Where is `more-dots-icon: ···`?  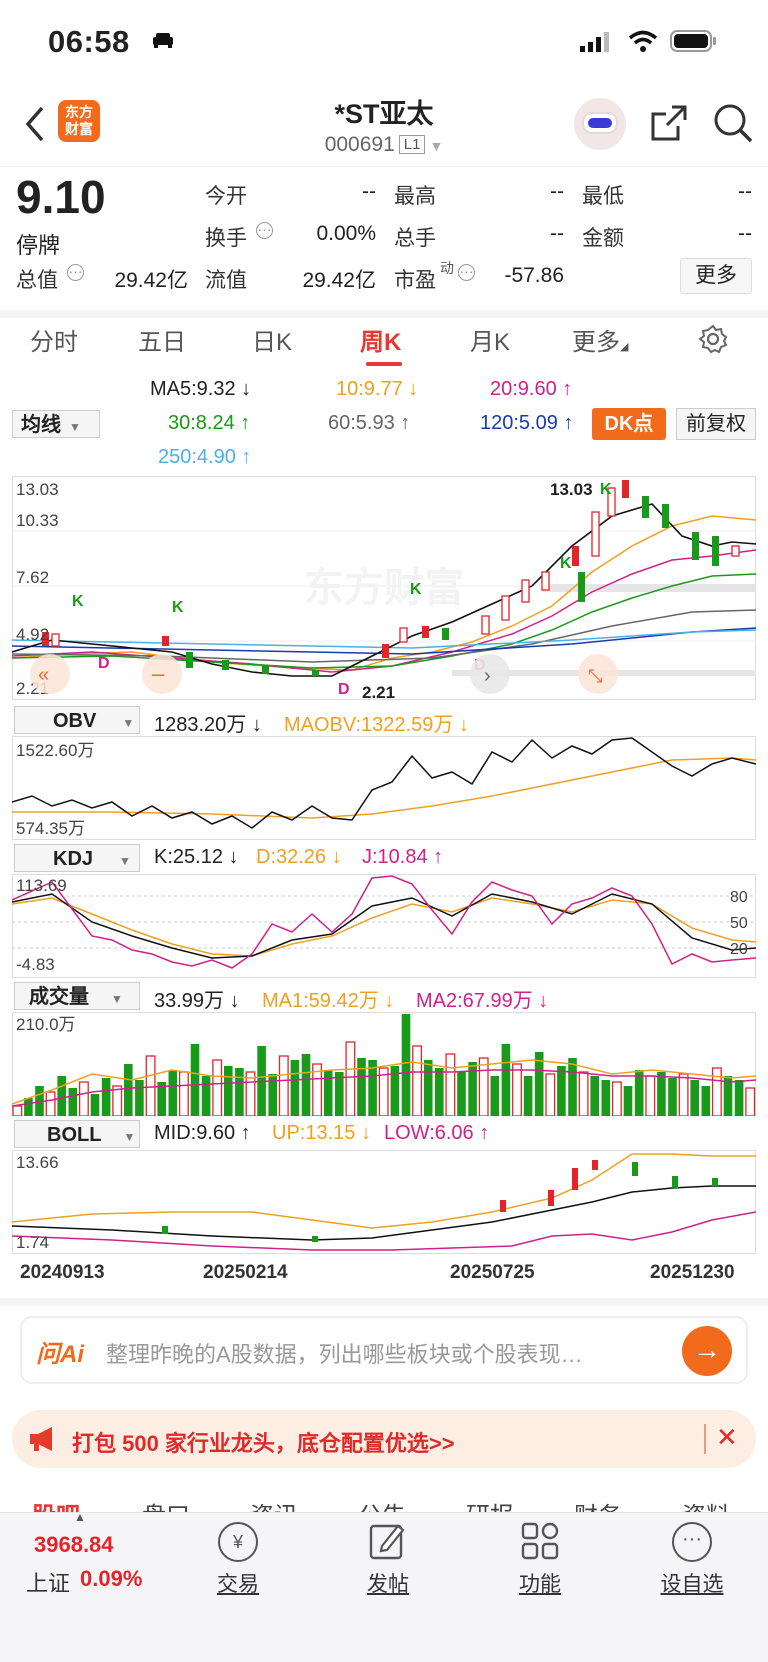
more-dots-icon: ··· is located at coordinates (692, 1542).